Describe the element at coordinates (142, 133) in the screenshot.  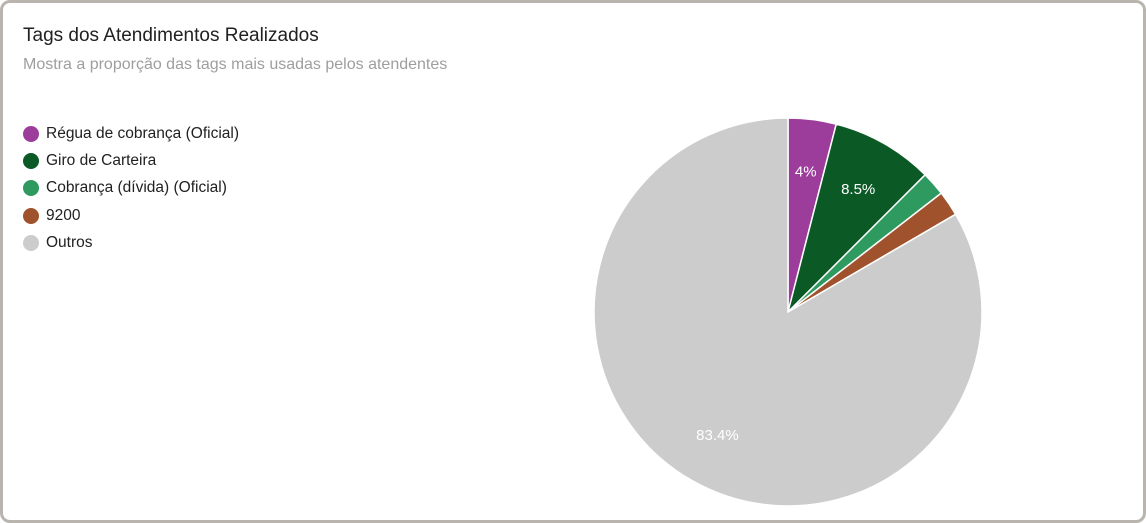
I see `legend-label: Régua de cobrança (Oficial)` at that location.